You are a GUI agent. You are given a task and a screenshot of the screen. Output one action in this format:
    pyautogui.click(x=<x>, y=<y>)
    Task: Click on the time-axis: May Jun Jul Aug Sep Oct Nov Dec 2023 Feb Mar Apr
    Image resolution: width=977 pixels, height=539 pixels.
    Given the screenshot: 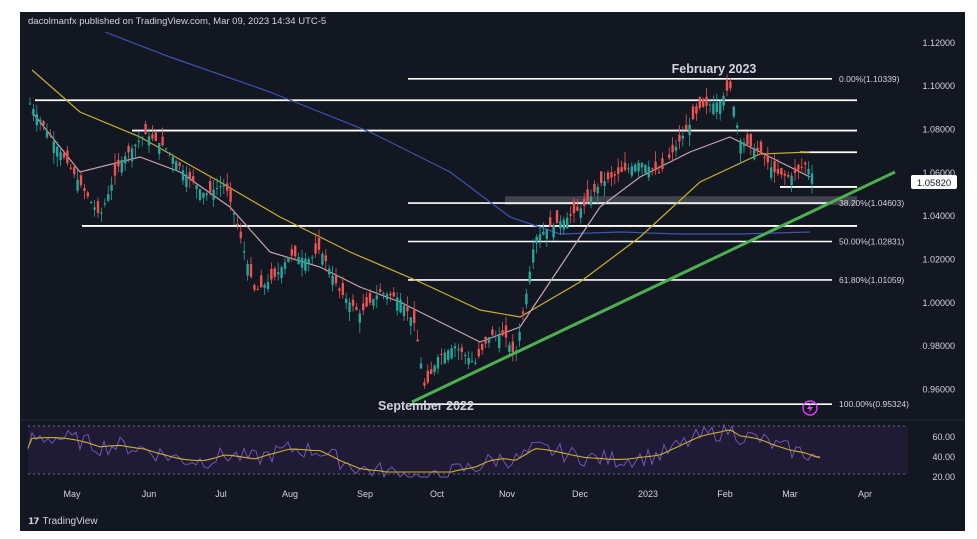 What is the action you would take?
    pyautogui.click(x=467, y=494)
    